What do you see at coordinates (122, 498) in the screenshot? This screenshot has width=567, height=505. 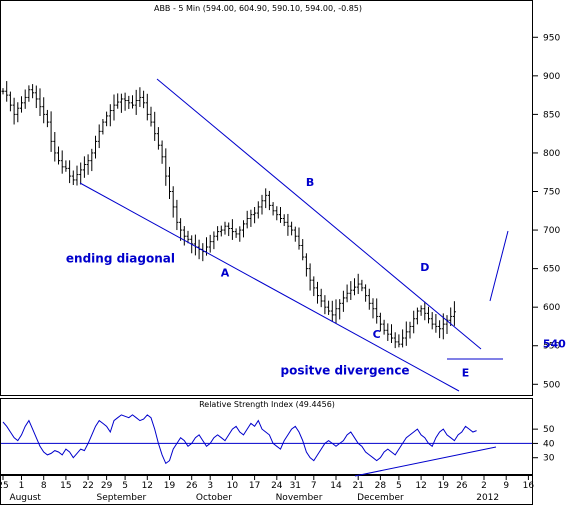 I see `month-label: September` at bounding box center [122, 498].